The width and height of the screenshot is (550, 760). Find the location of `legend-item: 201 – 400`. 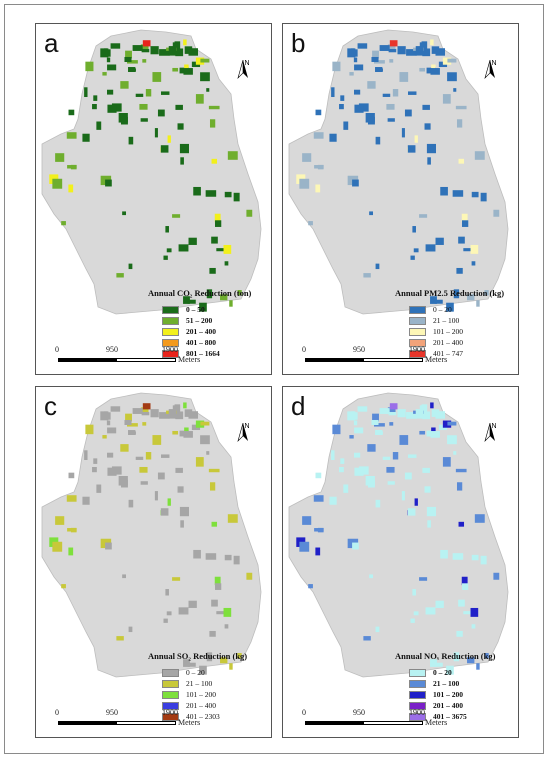

legend-item: 201 – 400 is located at coordinates (456, 342).